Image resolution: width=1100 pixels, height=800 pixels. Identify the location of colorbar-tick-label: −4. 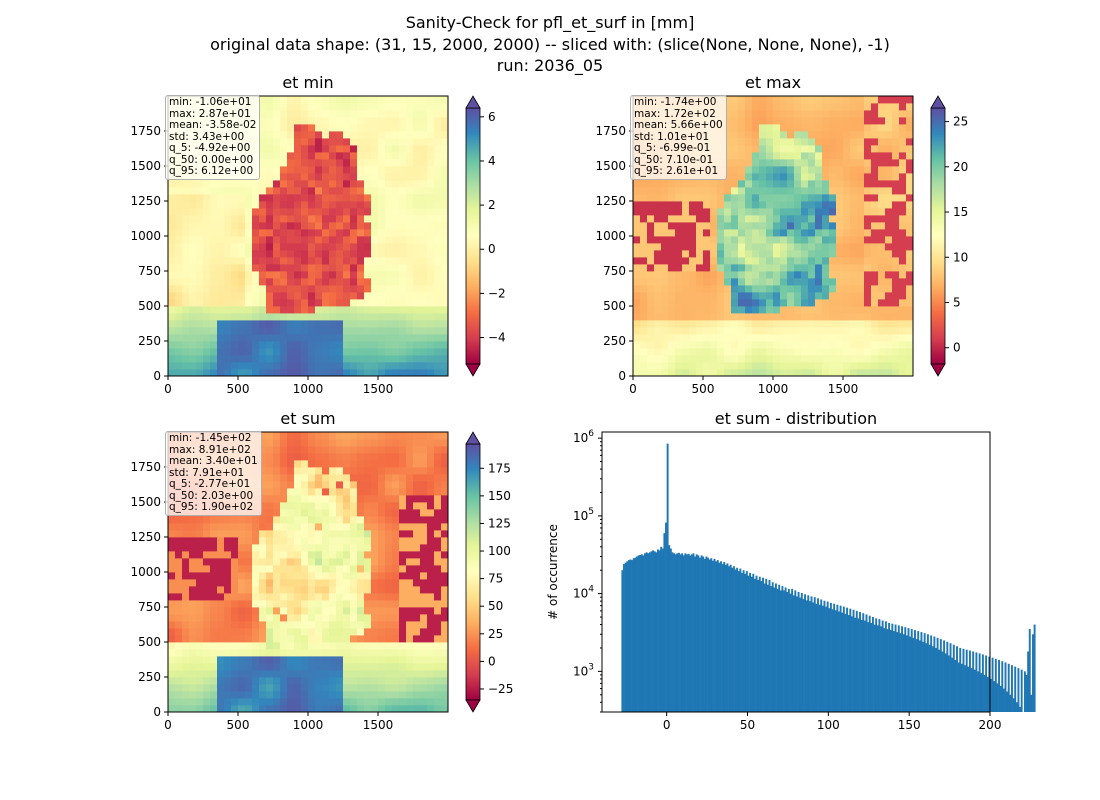
(497, 338).